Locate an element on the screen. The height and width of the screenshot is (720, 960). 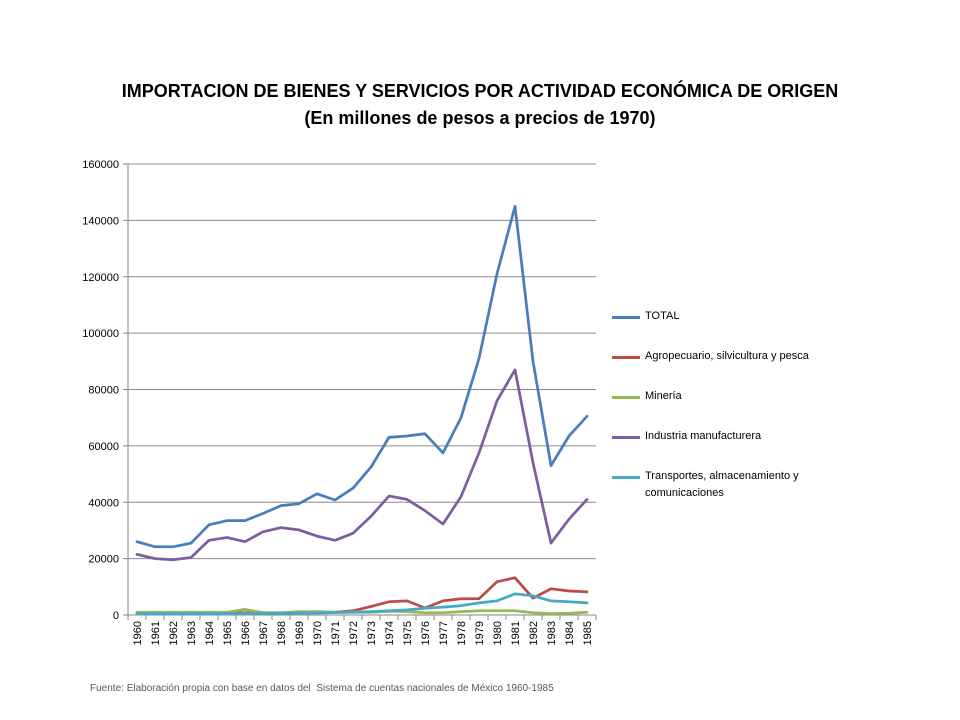
y-tick-label: 40000 is located at coordinates (103, 503).